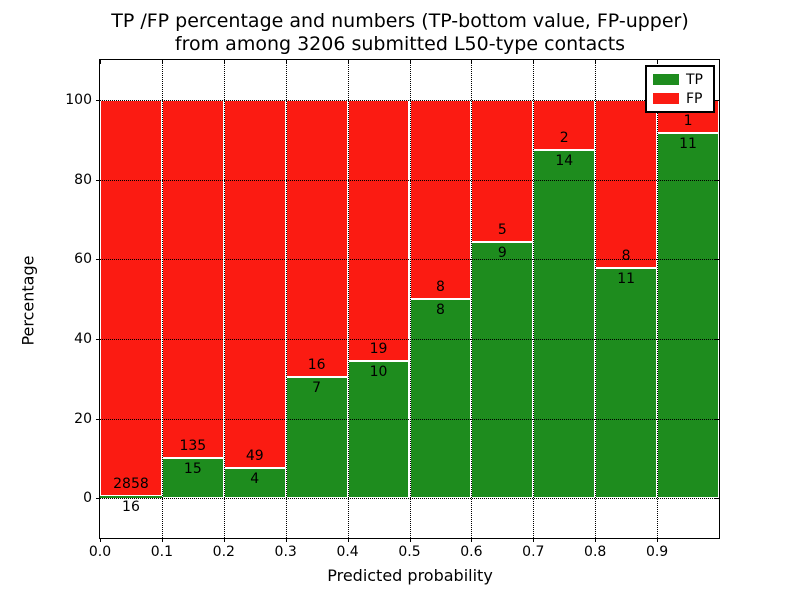 The image size is (800, 600). Describe the element at coordinates (595, 552) in the screenshot. I see `x-tick-label: 0.8` at that location.